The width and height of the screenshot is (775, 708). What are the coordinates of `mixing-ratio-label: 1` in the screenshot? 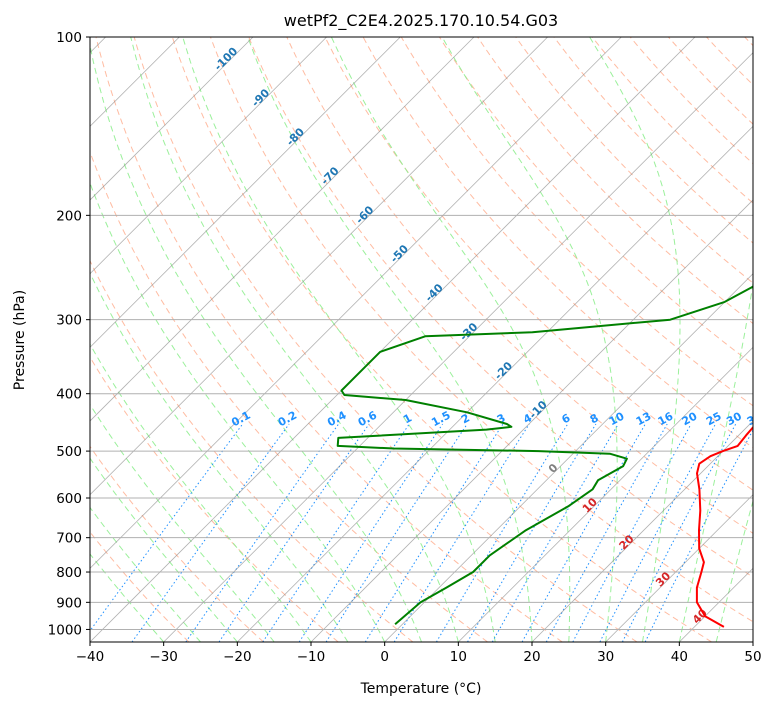 It's located at (407, 418).